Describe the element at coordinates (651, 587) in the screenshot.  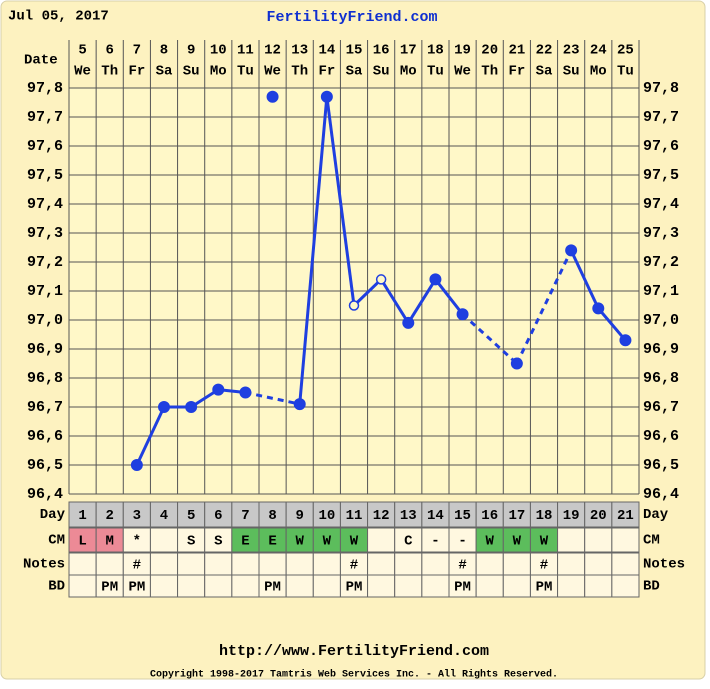
I see `row-label-right: BD` at that location.